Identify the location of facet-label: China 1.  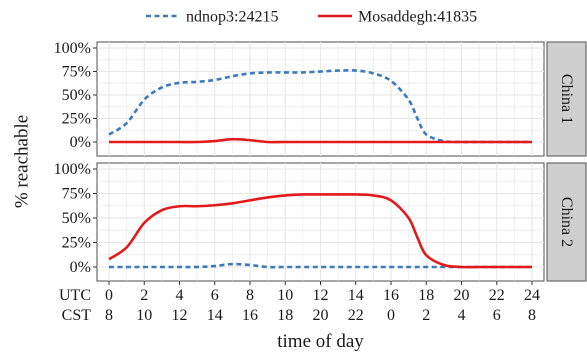
(566, 99).